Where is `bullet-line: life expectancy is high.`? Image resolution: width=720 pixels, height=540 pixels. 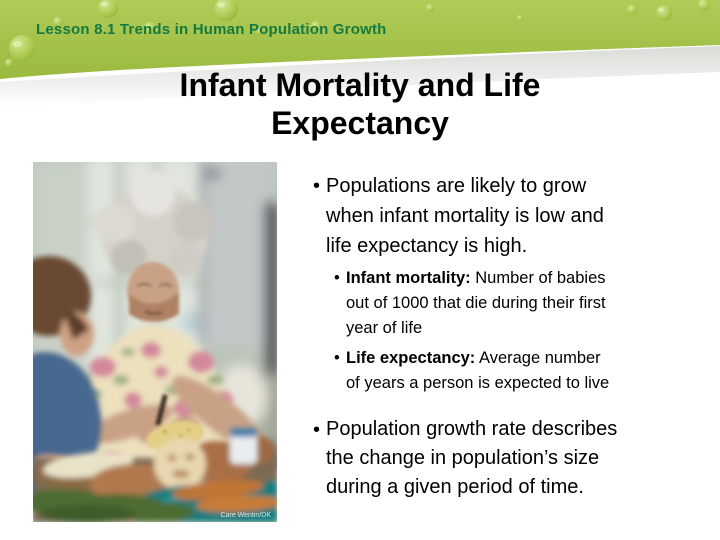
bullet-line: life expectancy is high. is located at coordinates (427, 246).